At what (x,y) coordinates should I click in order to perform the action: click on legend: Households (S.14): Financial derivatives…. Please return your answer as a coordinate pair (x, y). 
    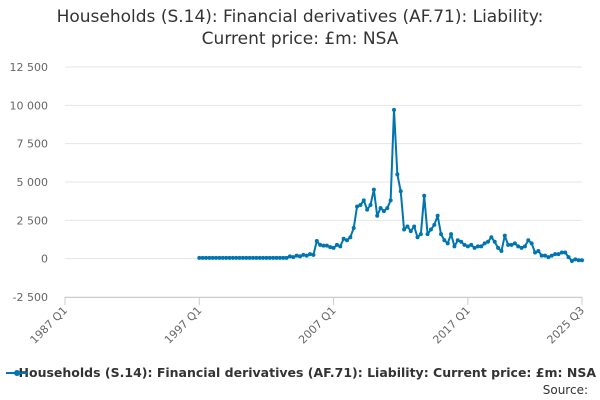
    Looking at the image, I should click on (301, 372).